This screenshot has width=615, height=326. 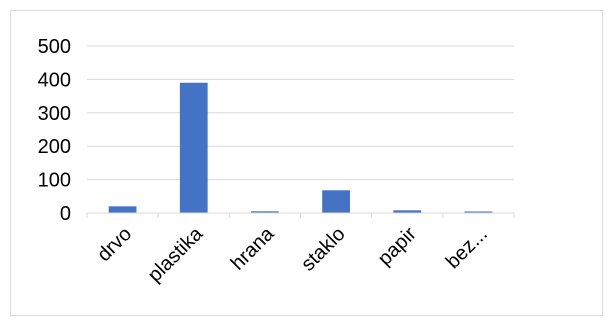 What do you see at coordinates (176, 254) in the screenshot?
I see `x-tick-label: plastika` at bounding box center [176, 254].